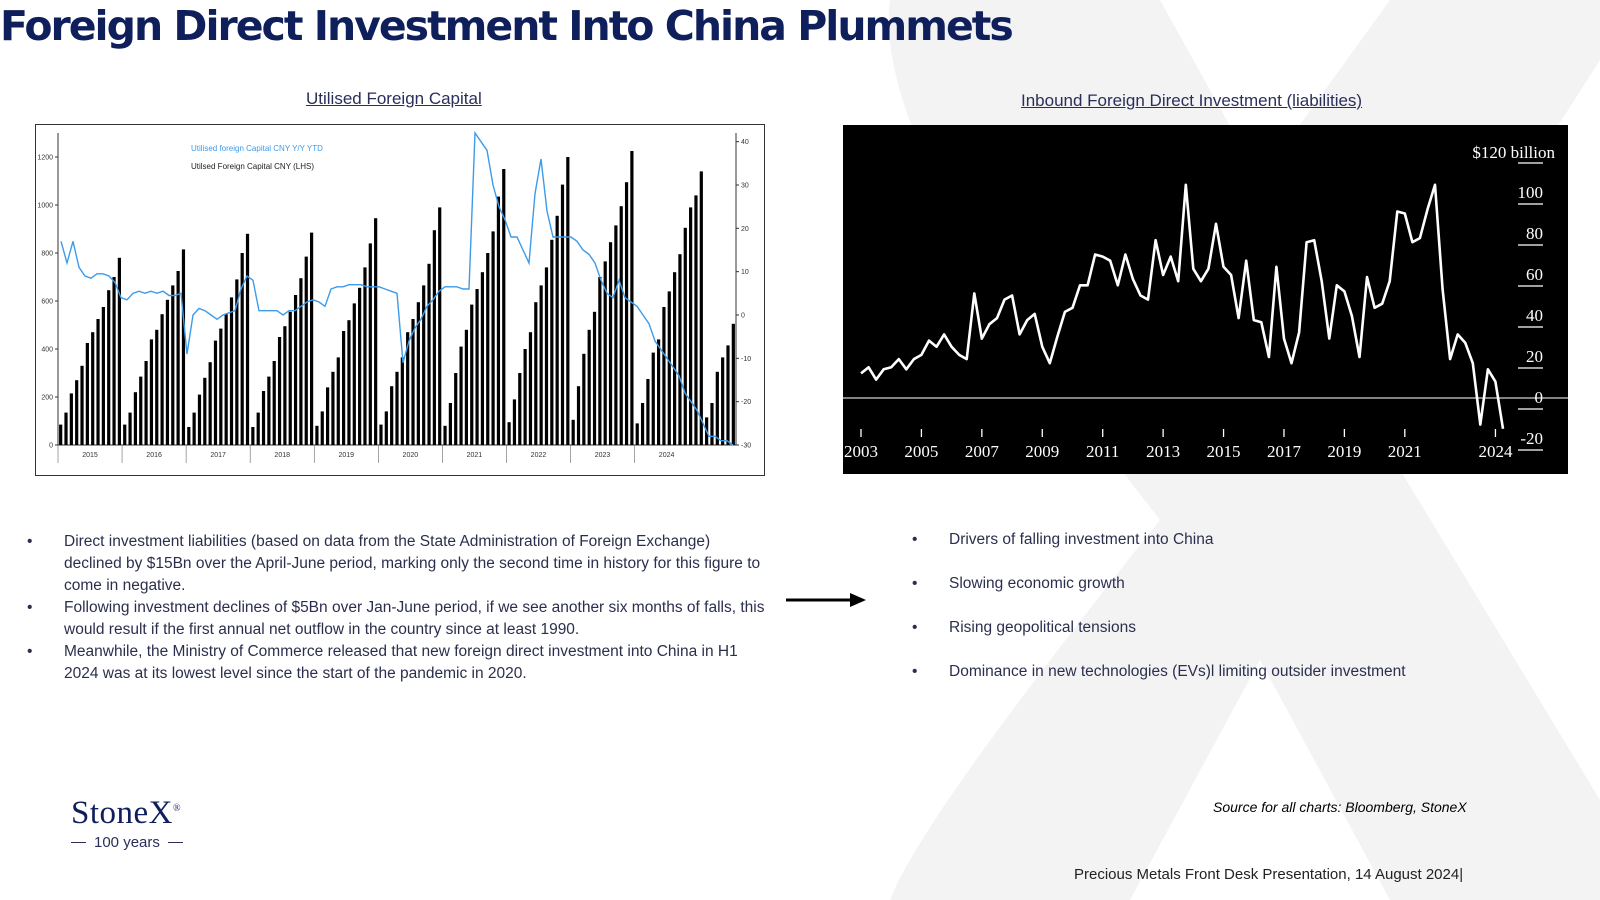 The height and width of the screenshot is (900, 1600). I want to click on left-tick-label: 1200, so click(45, 158).